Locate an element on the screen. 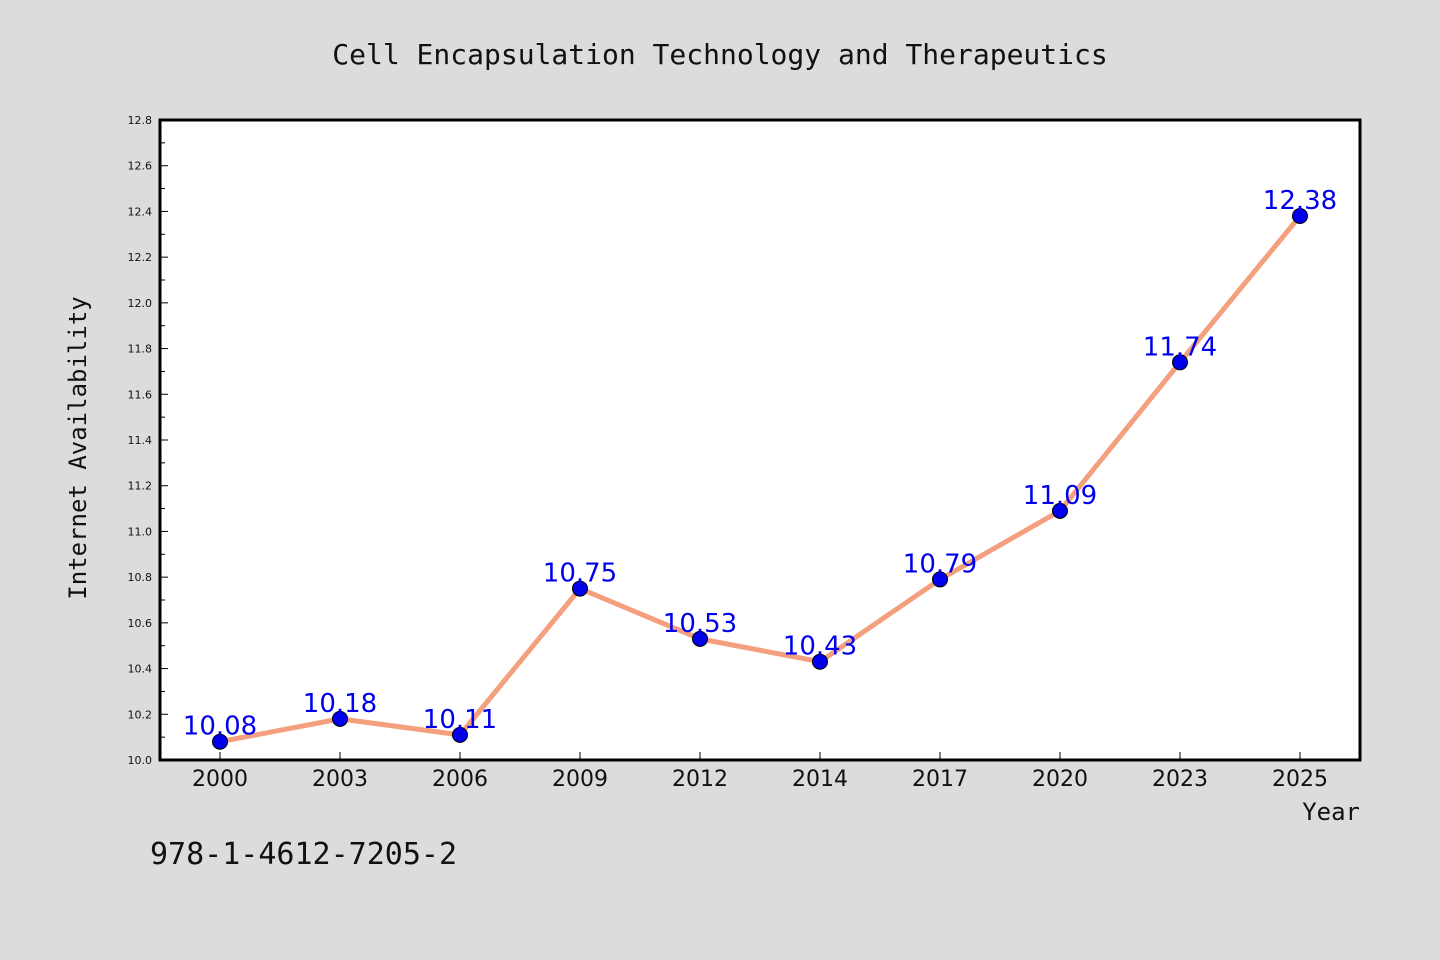  y-tick-label: 12.0 is located at coordinates (140, 303).